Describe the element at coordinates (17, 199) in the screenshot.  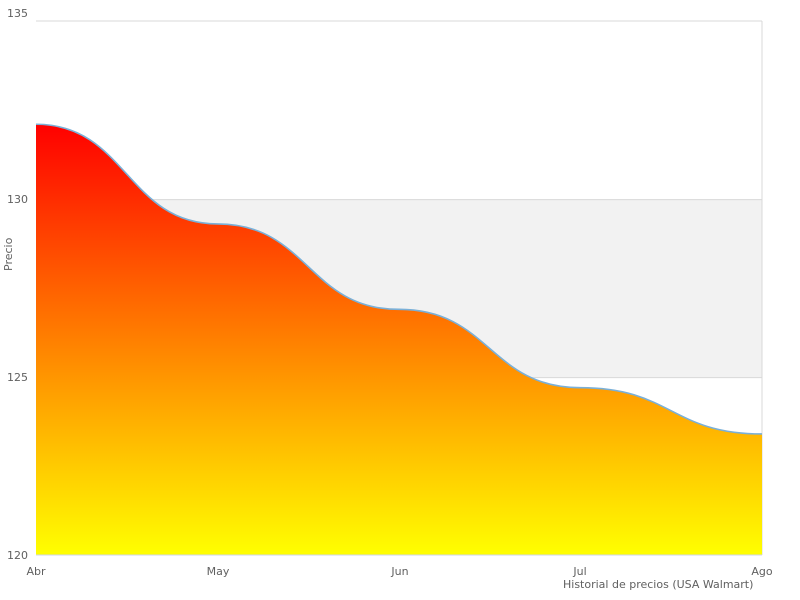
I see `y-tick-label-130: 130` at that location.